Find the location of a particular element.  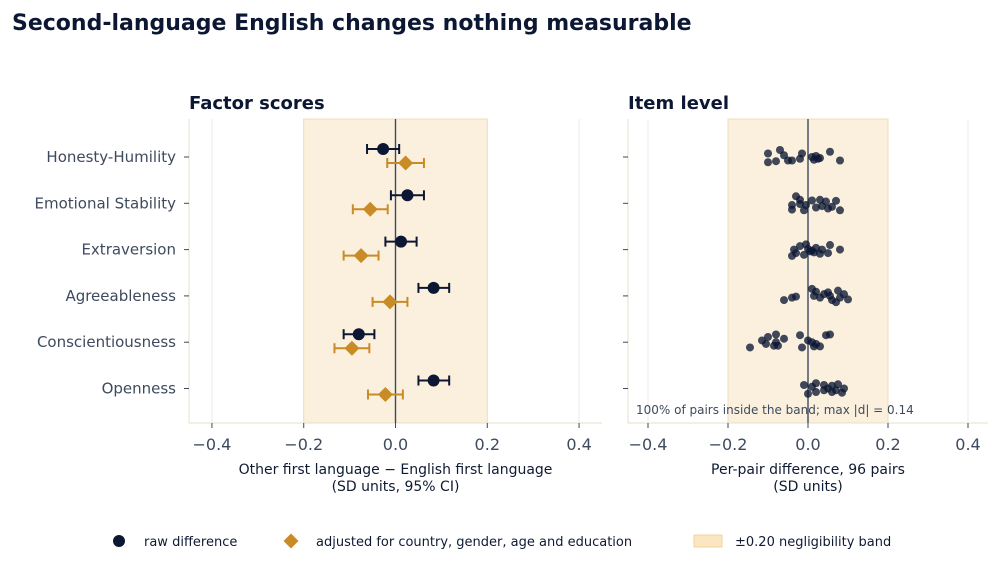

factor-xtick-label: −0.4 is located at coordinates (212, 444).